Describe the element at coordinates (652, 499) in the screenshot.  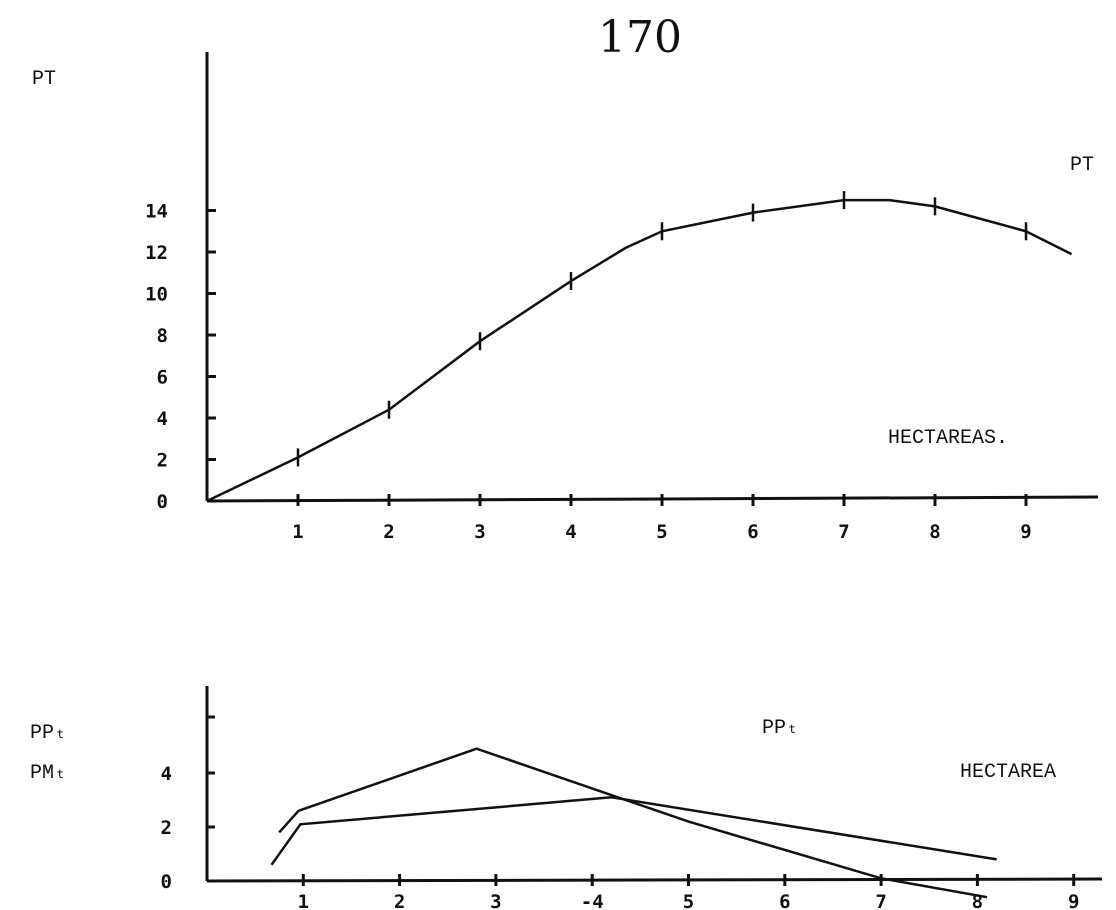
I see `pt-x-axis` at that location.